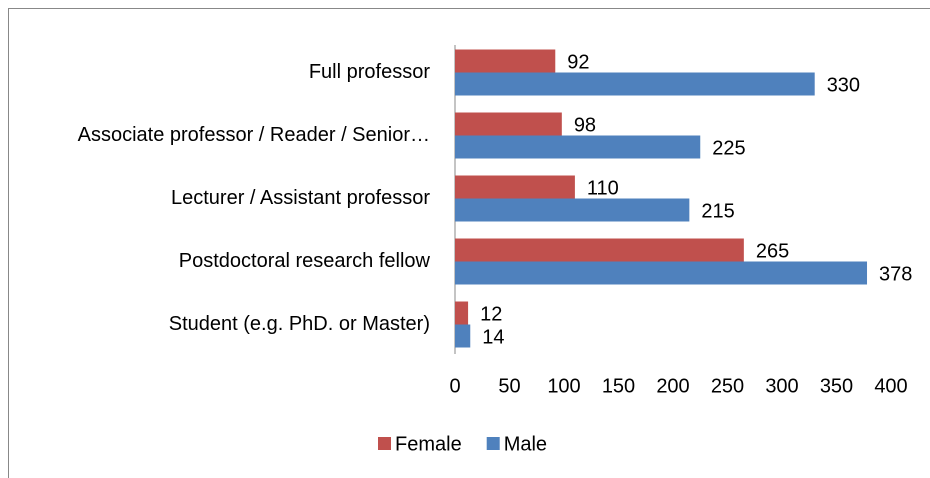 The width and height of the screenshot is (930, 478). I want to click on data-label: 14, so click(493, 337).